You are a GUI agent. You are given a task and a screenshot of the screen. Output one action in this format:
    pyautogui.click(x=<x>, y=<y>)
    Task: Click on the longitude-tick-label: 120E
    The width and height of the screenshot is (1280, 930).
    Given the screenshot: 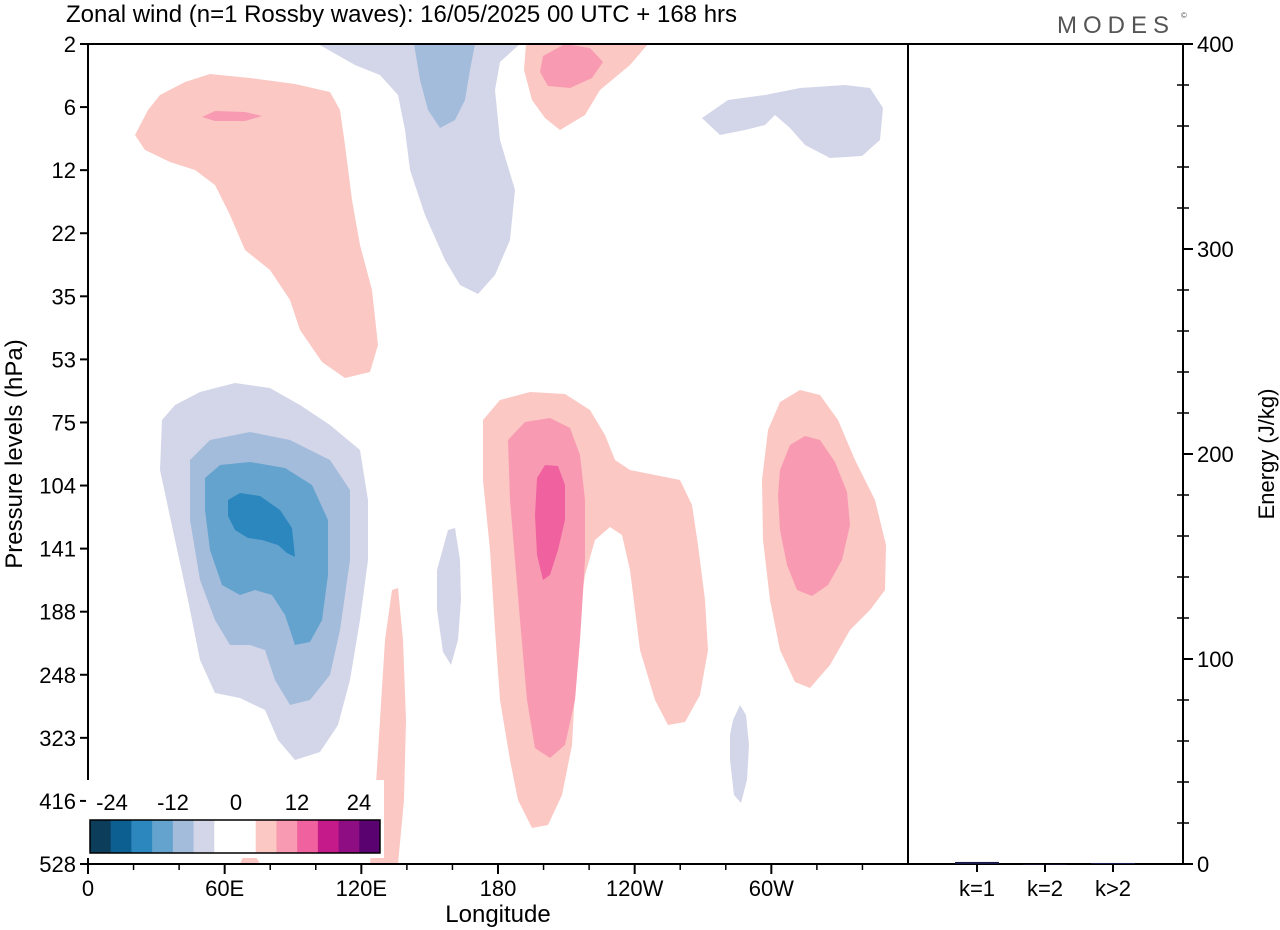 What is the action you would take?
    pyautogui.click(x=361, y=888)
    